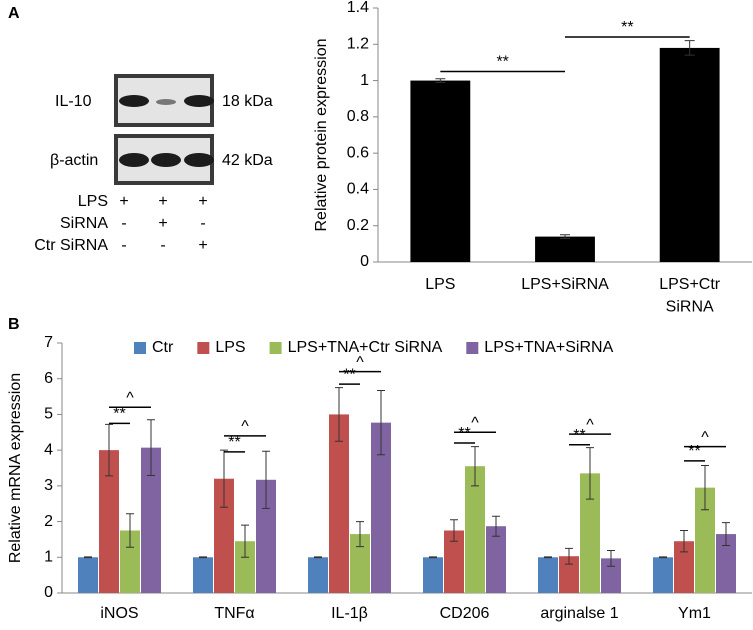  I want to click on protein-size: 42 kDa, so click(247, 160).